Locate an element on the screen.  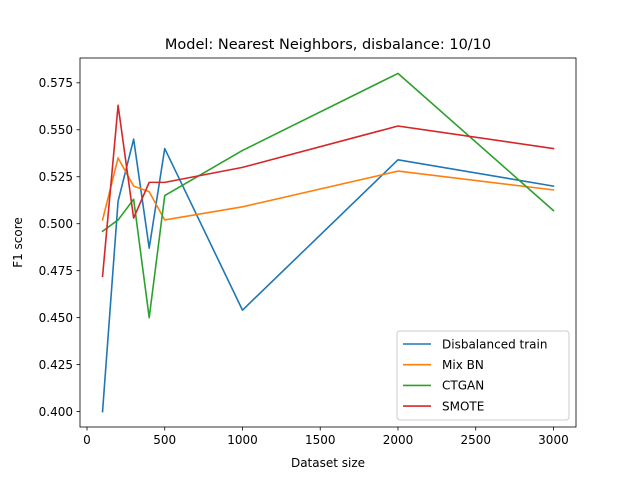
x-tick-label: 2500 is located at coordinates (475, 440).